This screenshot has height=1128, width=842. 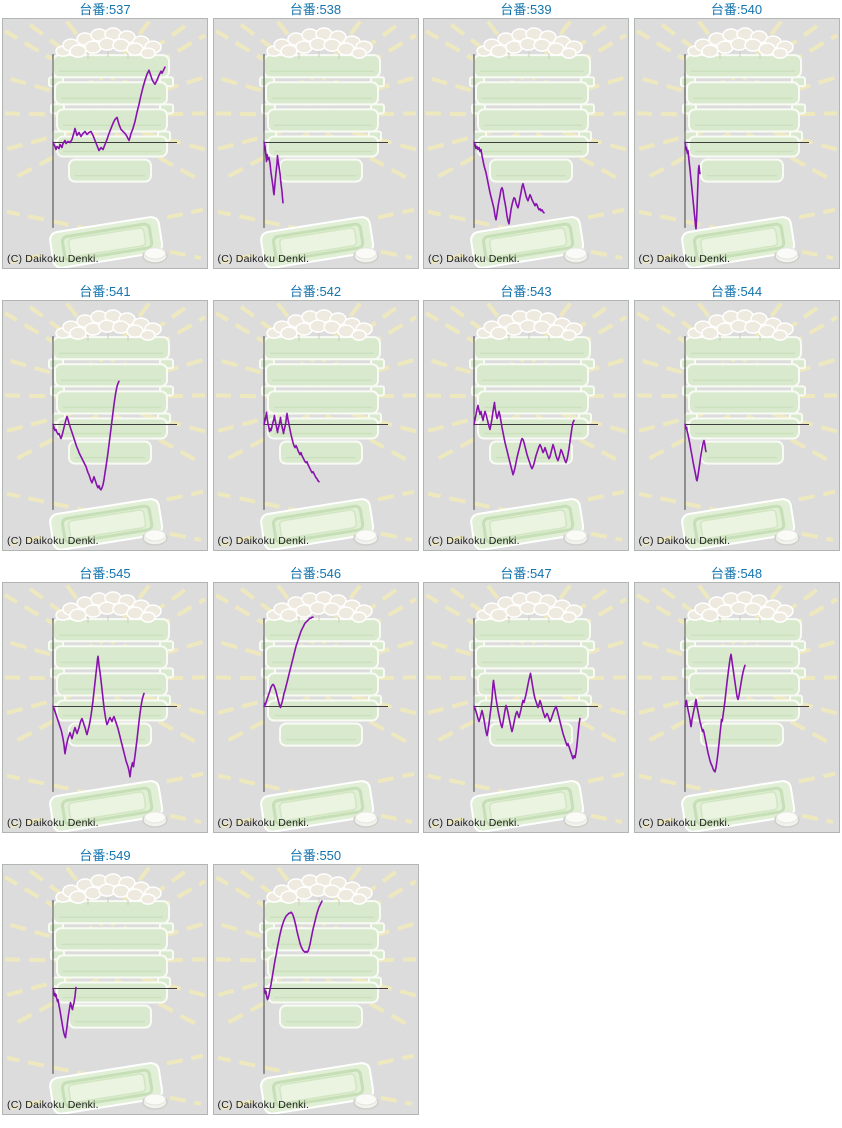 I want to click on machine-tile: 台番:550 (C) Daikoku Denki., so click(x=316, y=980).